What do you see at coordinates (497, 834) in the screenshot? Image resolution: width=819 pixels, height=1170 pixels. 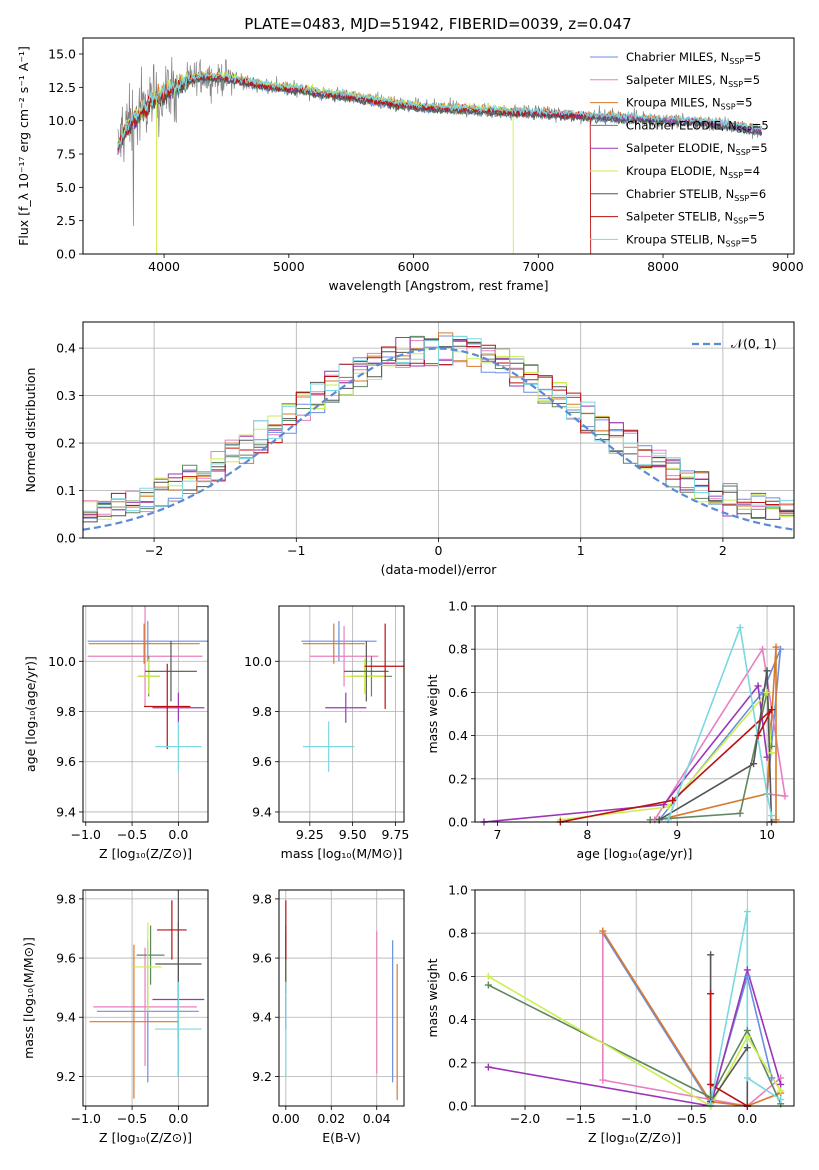 I see `mass-weight-vs-age-xtick-label: 7` at bounding box center [497, 834].